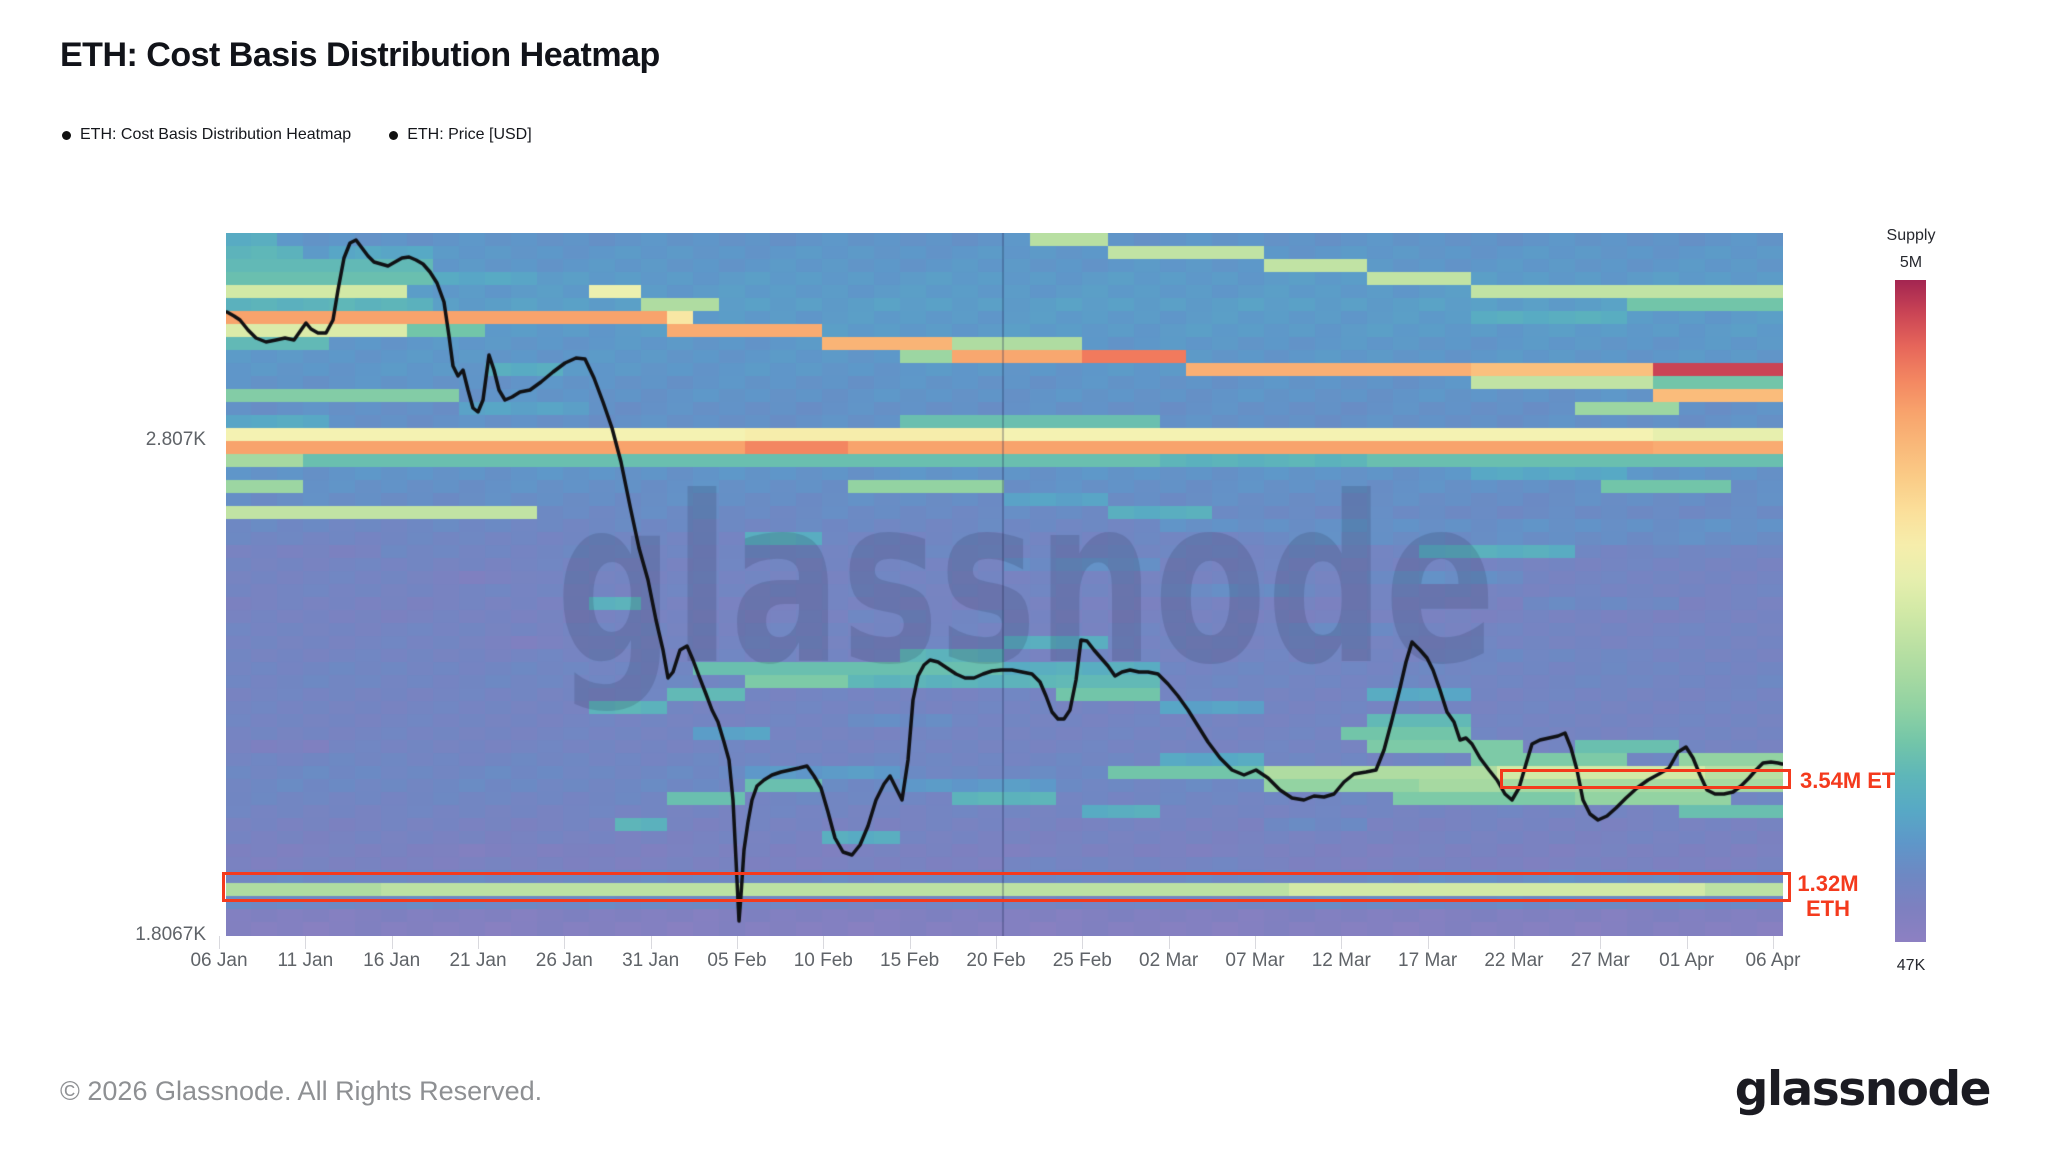 This screenshot has width=2048, height=1152. I want to click on x-axis-tick-label: 02 Mar, so click(1169, 960).